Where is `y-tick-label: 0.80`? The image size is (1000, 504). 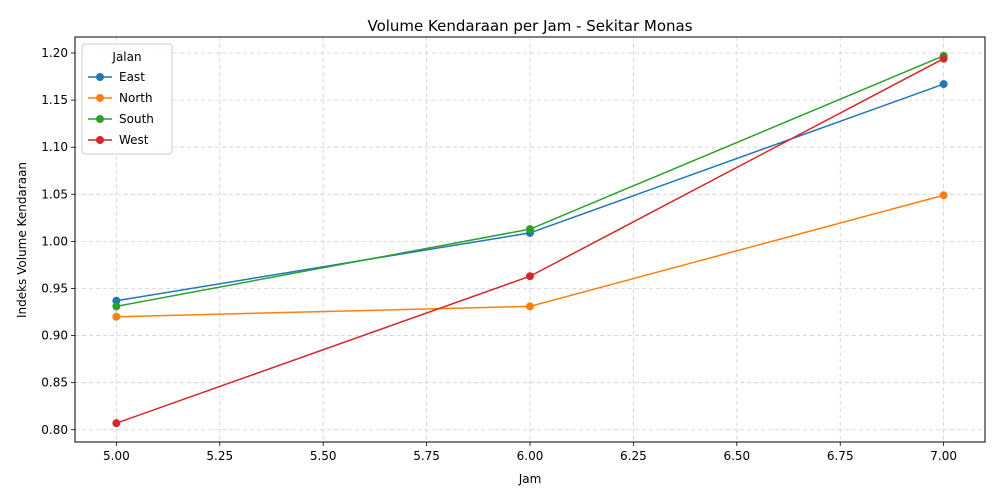
y-tick-label: 0.80 is located at coordinates (54, 430).